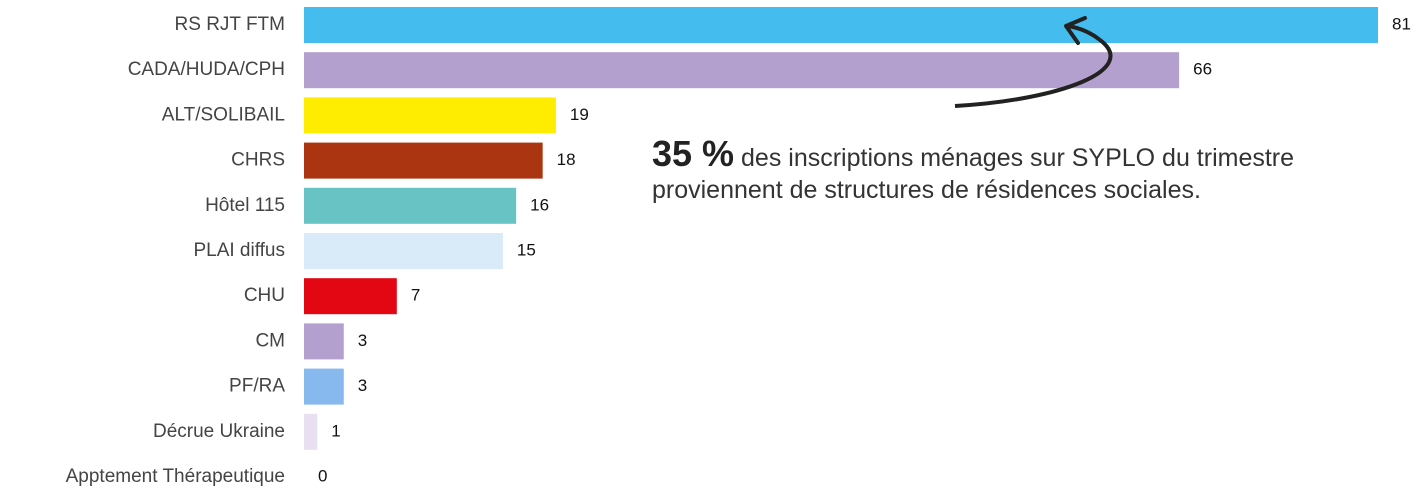 This screenshot has width=1426, height=489. I want to click on category-label: Décrue Ukraine, so click(219, 431).